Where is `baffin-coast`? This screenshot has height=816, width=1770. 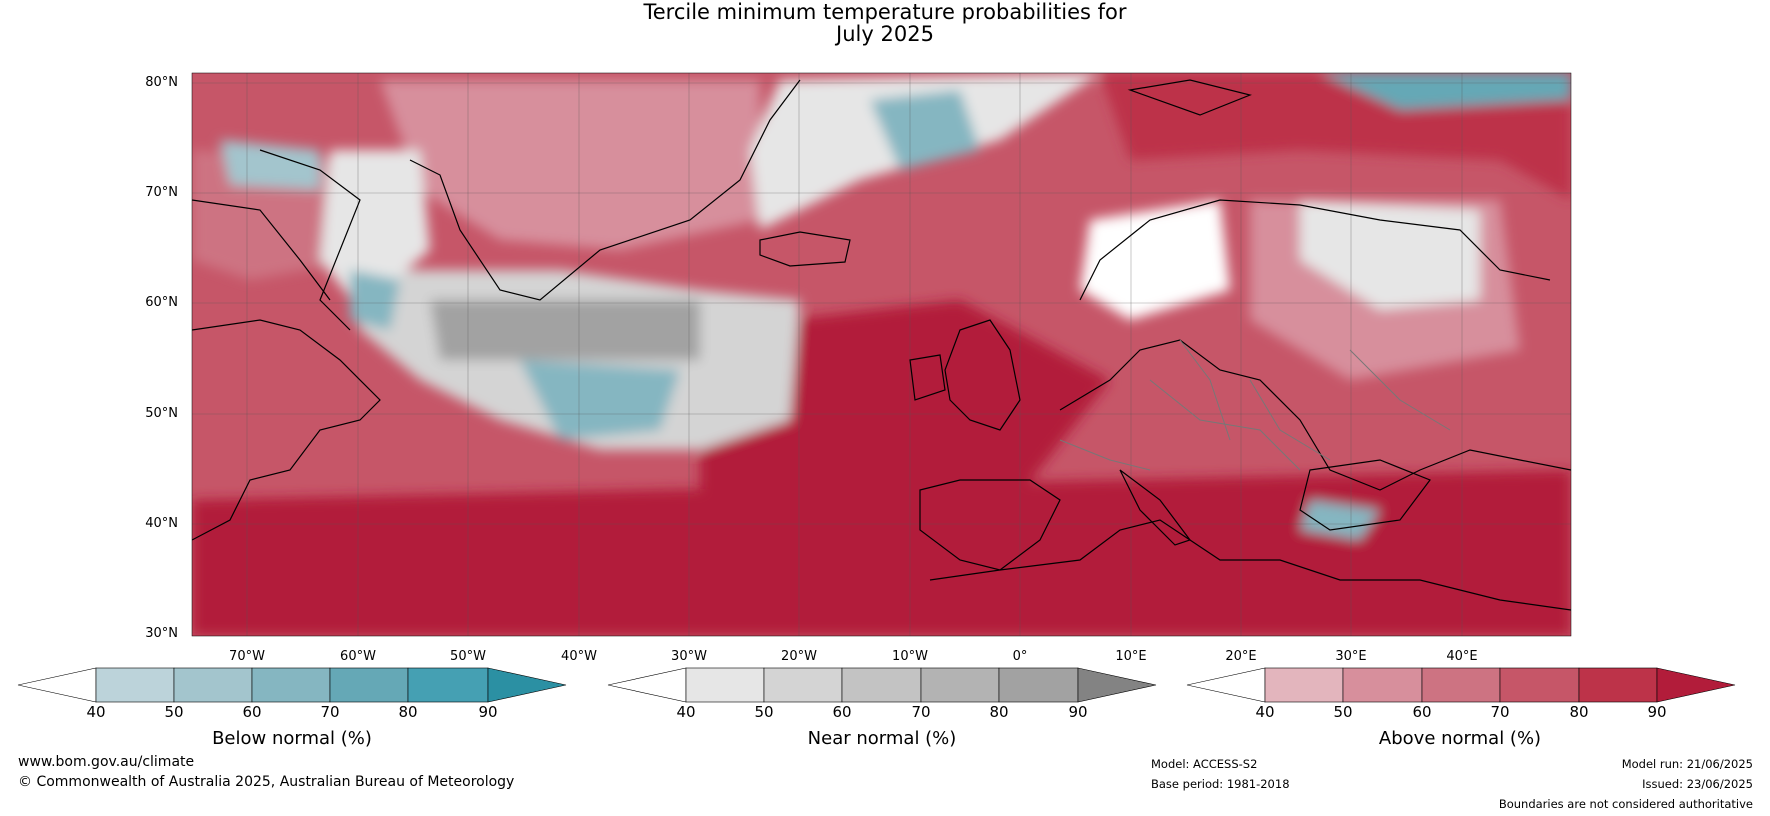 baffin-coast is located at coordinates (261, 250).